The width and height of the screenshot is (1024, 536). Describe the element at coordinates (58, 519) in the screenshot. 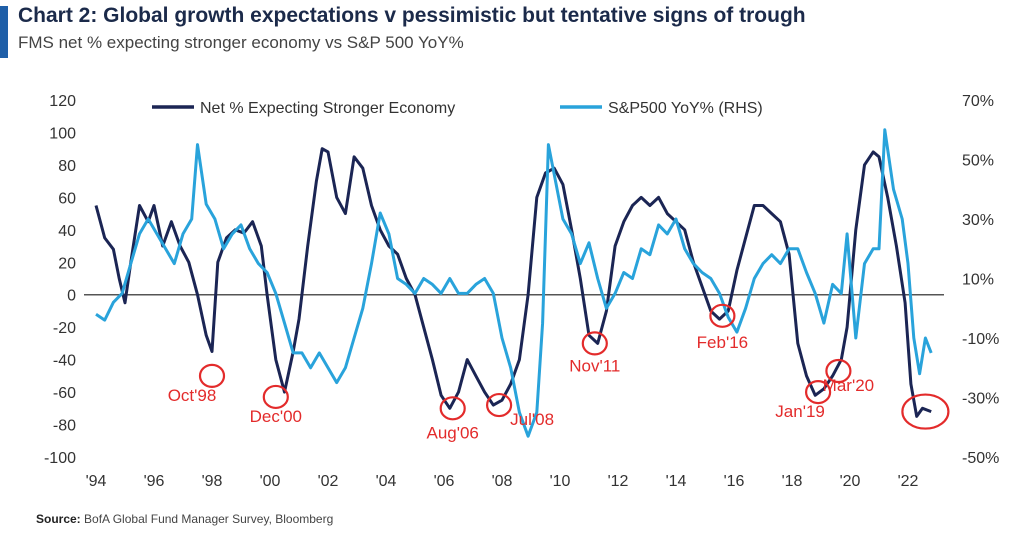

I see `source-label: Source:` at that location.